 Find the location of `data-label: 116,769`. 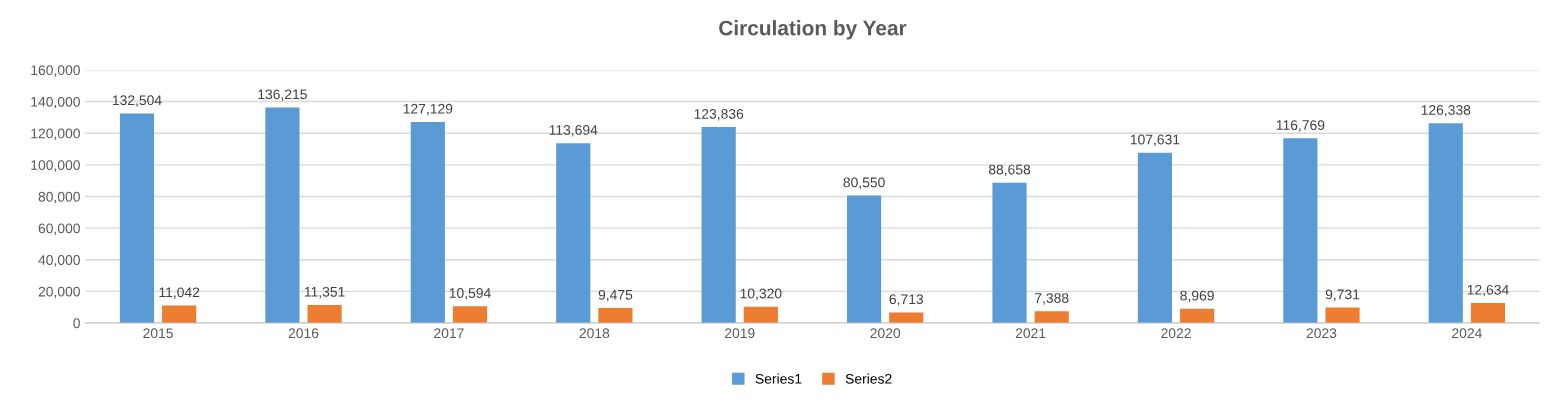

data-label: 116,769 is located at coordinates (1300, 126).